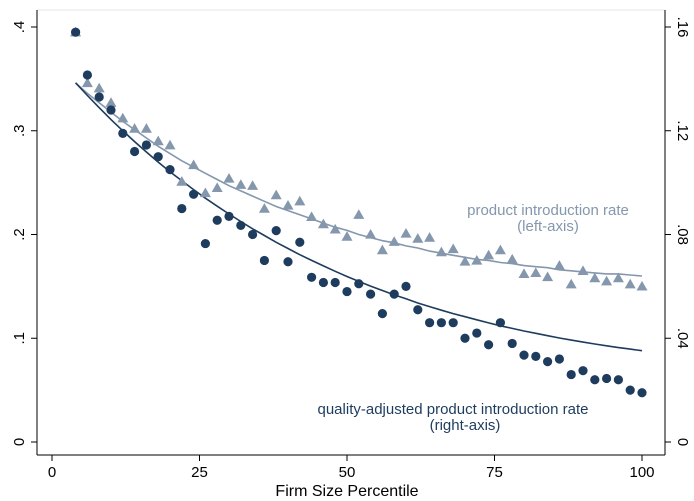 Image resolution: width=694 pixels, height=501 pixels. I want to click on y-right-tick-label: .12, so click(682, 130).